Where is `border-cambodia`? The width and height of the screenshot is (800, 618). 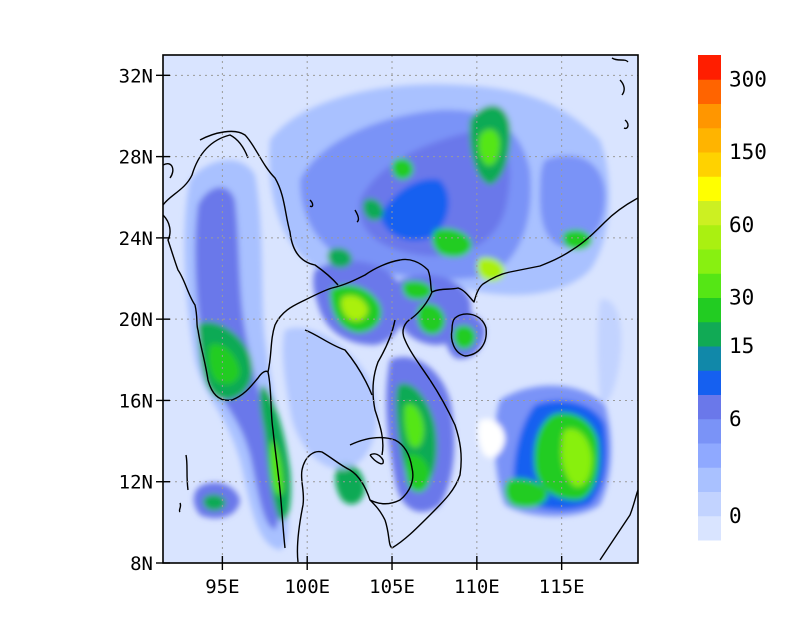
border-cambodia is located at coordinates (381, 470).